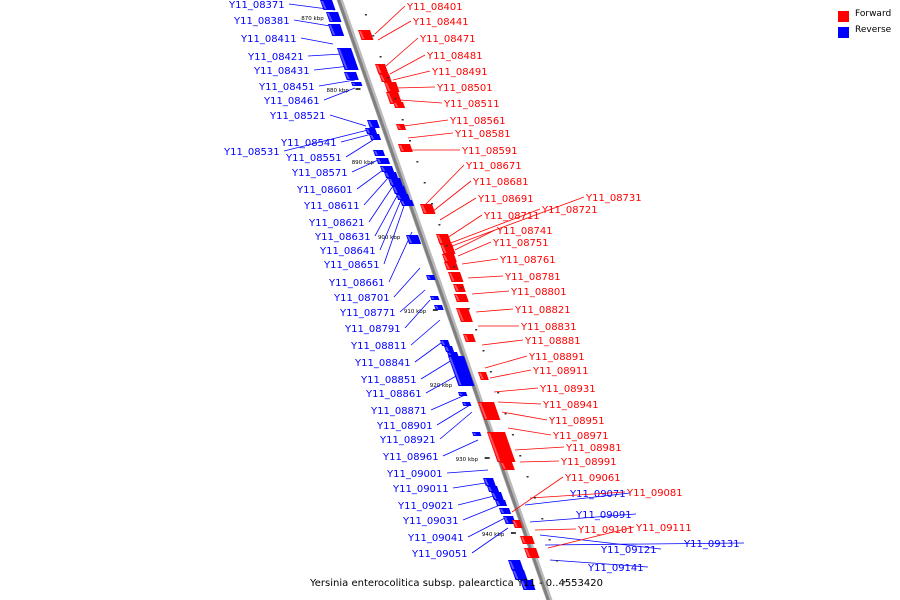 The image size is (900, 600). I want to click on forward-gene-label: Y11_08751, so click(520, 243).